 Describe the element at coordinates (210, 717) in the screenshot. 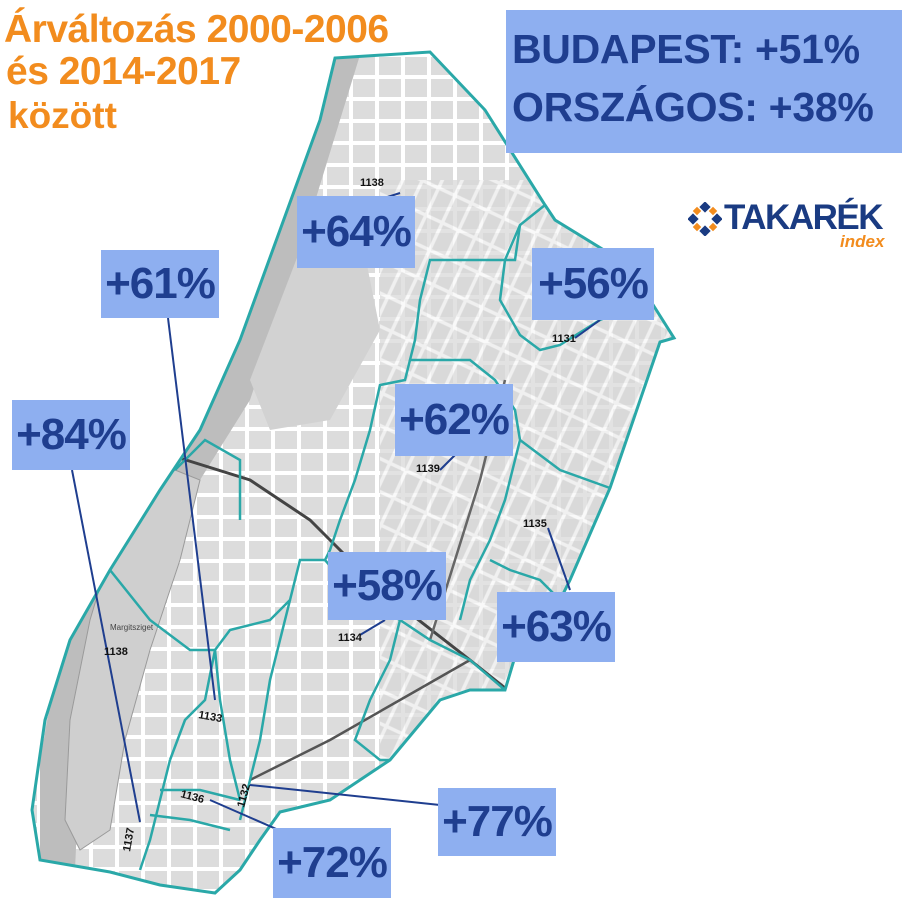

I see `district-code-1133: 1133` at that location.